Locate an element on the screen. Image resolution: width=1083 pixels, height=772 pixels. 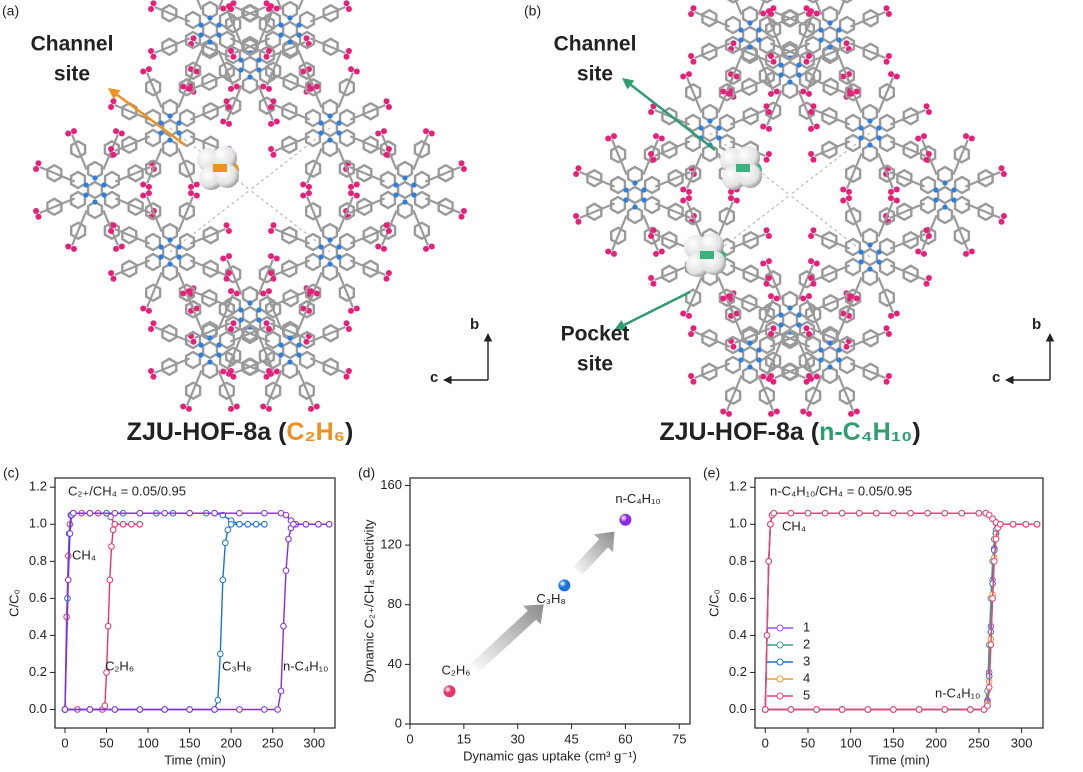
x-tick-label: 0 is located at coordinates (64, 742).